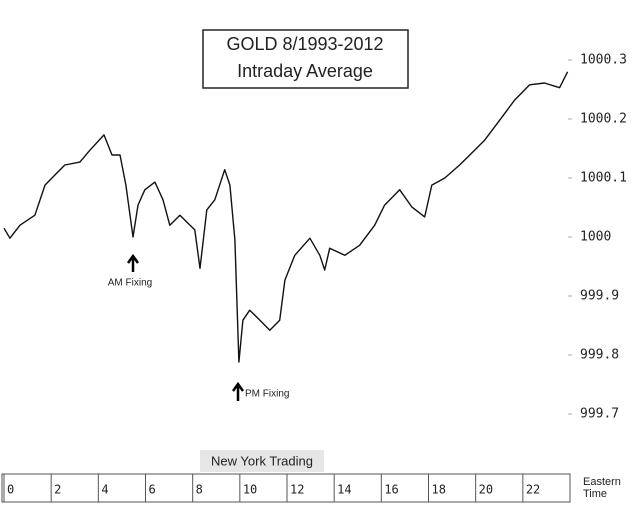 This screenshot has height=507, width=640. What do you see at coordinates (595, 237) in the screenshot?
I see `y-tick-label: 1000` at bounding box center [595, 237].